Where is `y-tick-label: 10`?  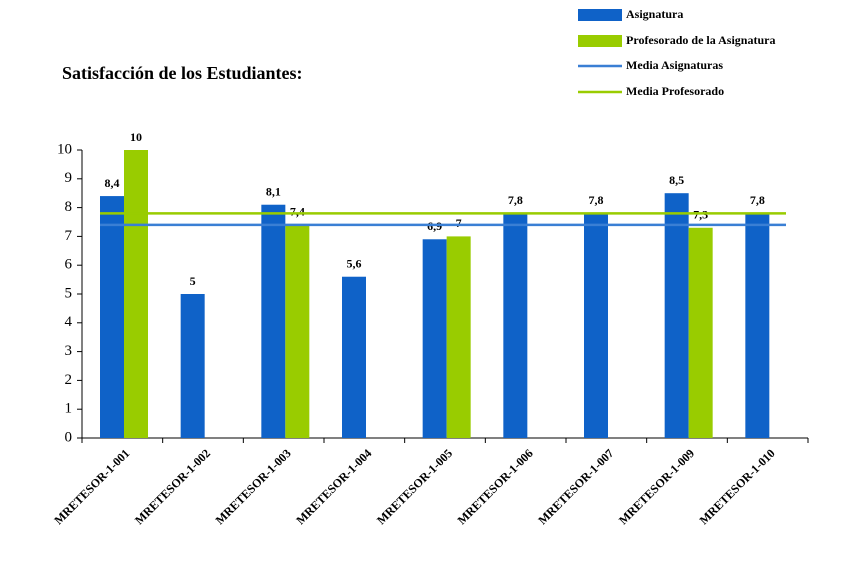
y-tick-label: 10 is located at coordinates (64, 149).